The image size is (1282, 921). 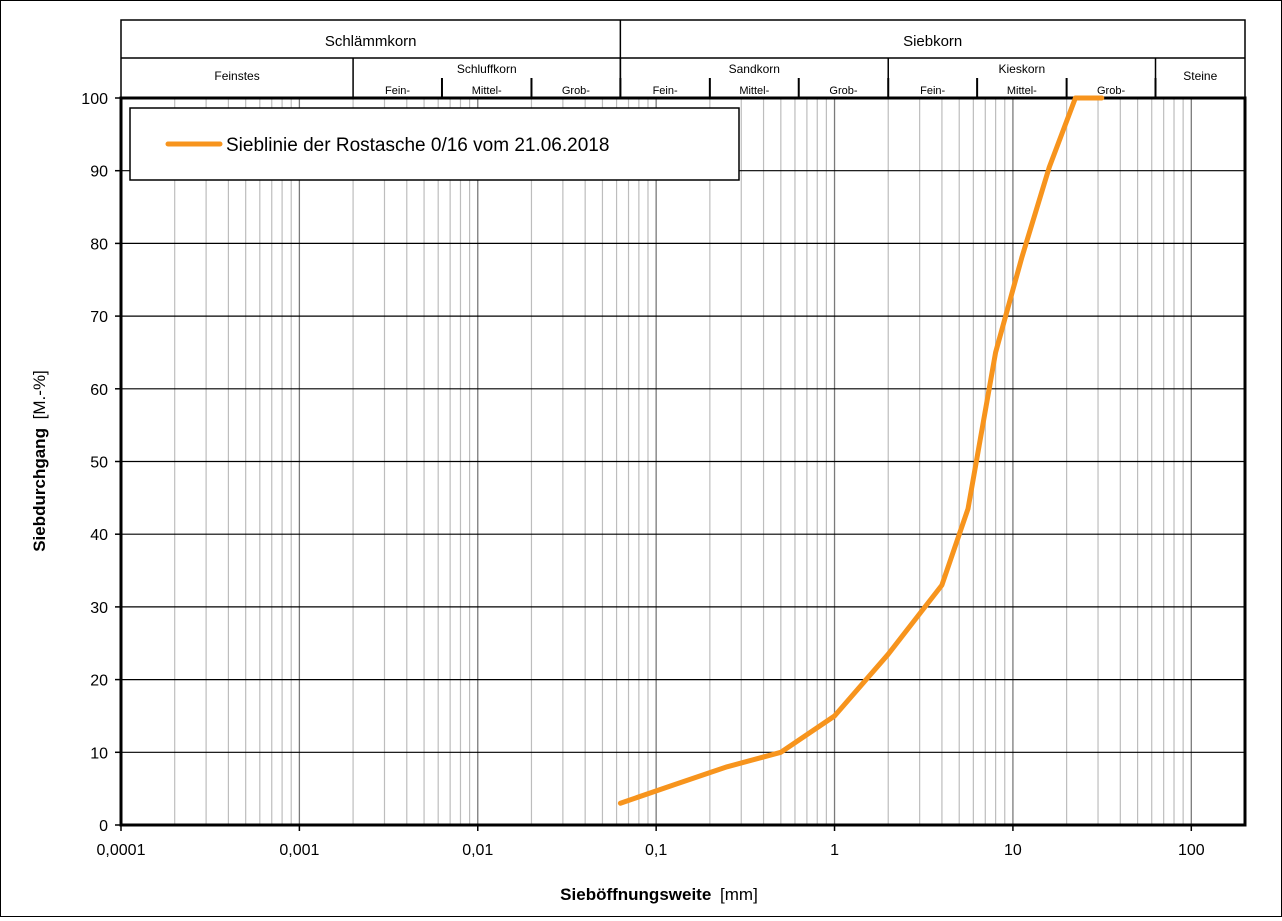 I want to click on y-tick-label: 90, so click(x=99, y=172).